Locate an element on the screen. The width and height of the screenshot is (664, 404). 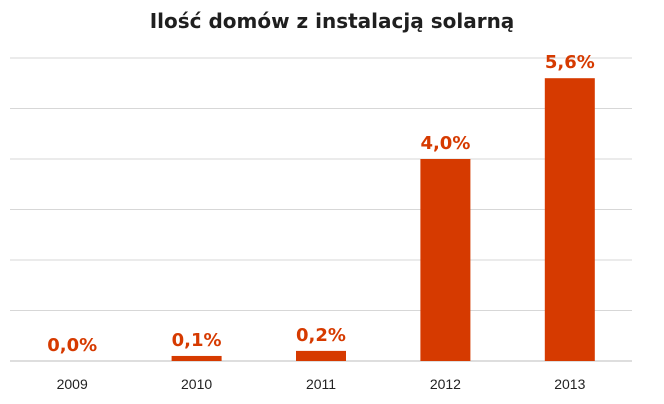
x-tick-label-2012: 2012 is located at coordinates (445, 384).